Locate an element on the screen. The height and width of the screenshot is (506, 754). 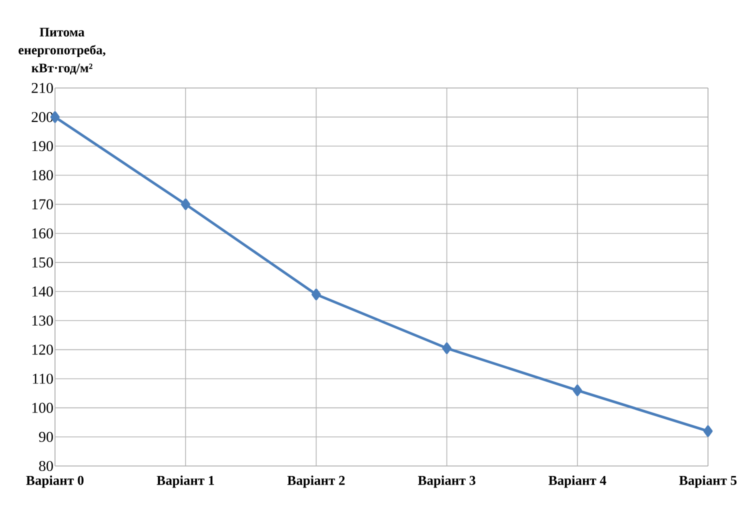
y-tick-label: 160 is located at coordinates (42, 233).